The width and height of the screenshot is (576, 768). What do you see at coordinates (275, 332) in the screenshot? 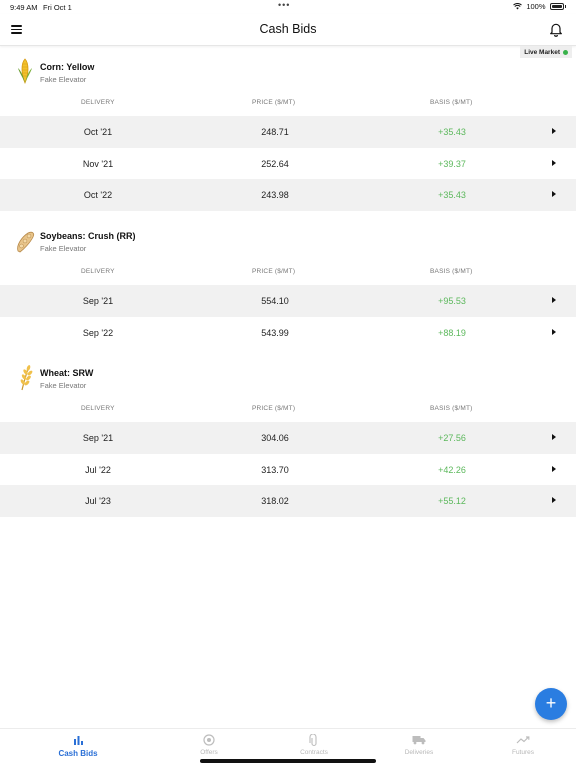
I see `price-cell: 543.99` at bounding box center [275, 332].